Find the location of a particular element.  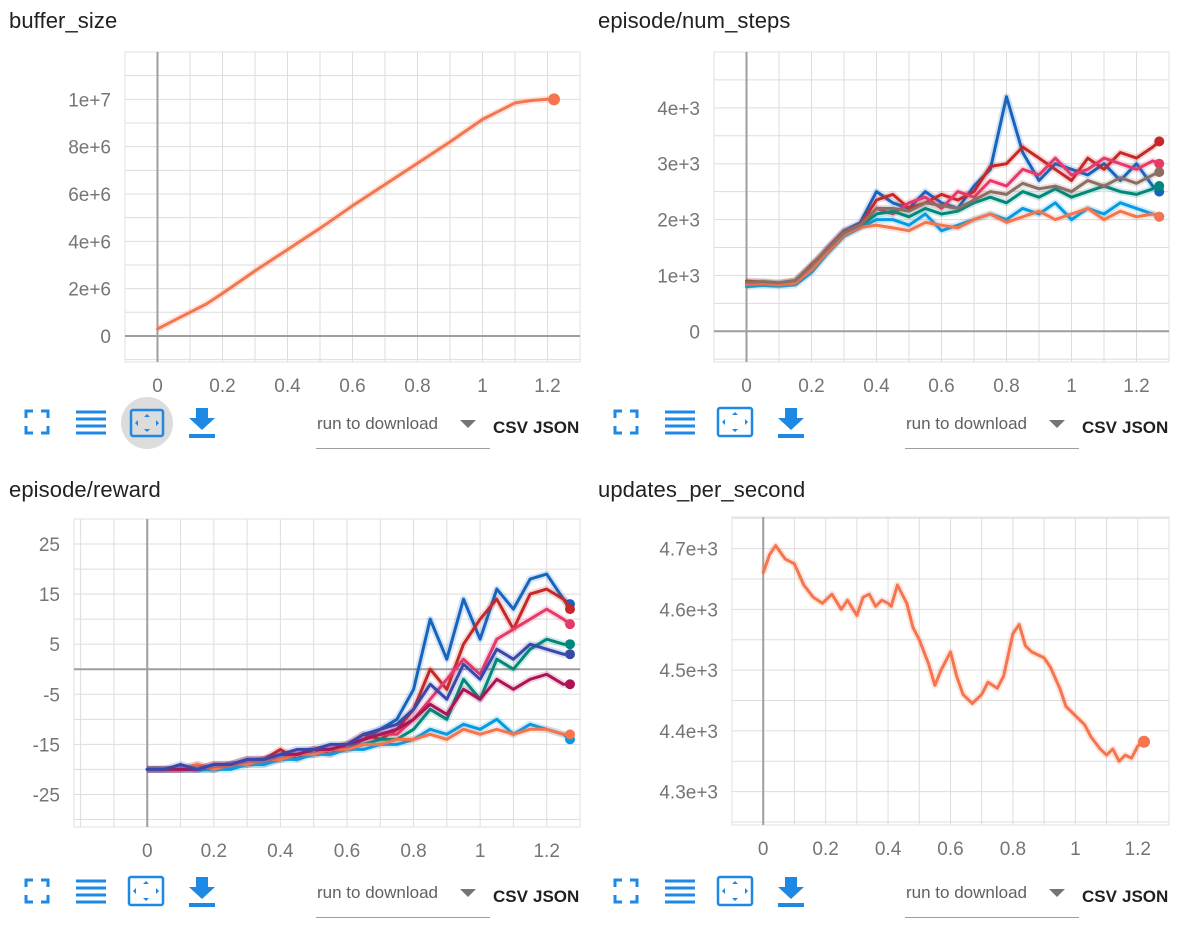

chart-title: updates_per_second is located at coordinates (702, 489).